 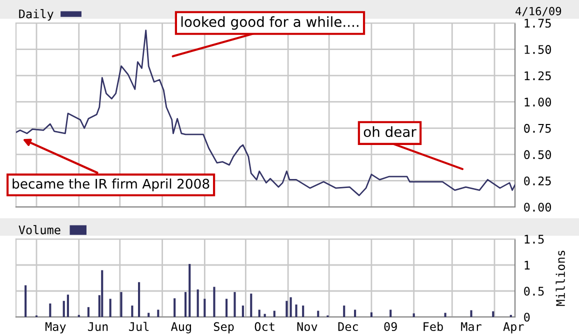 I want to click on legend-label: Volume, so click(x=39, y=229).